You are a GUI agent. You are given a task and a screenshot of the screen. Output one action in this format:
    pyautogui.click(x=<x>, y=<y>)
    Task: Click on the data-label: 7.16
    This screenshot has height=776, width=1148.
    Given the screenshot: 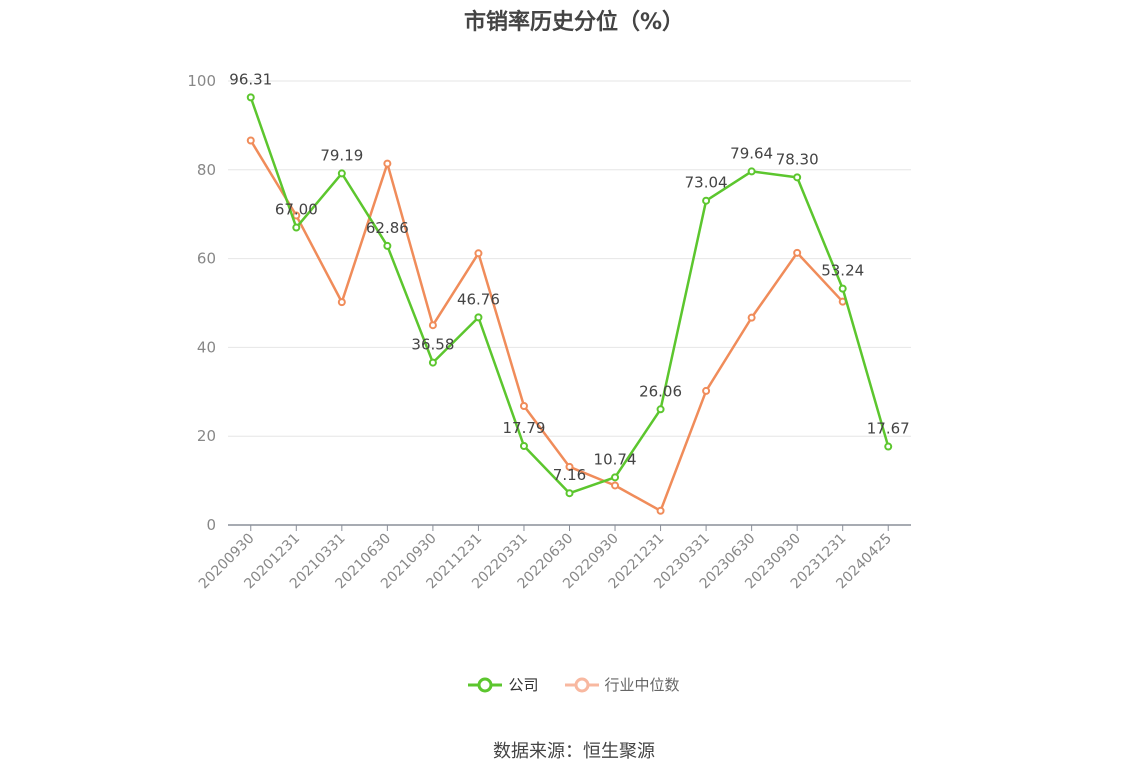 What is the action you would take?
    pyautogui.click(x=569, y=475)
    